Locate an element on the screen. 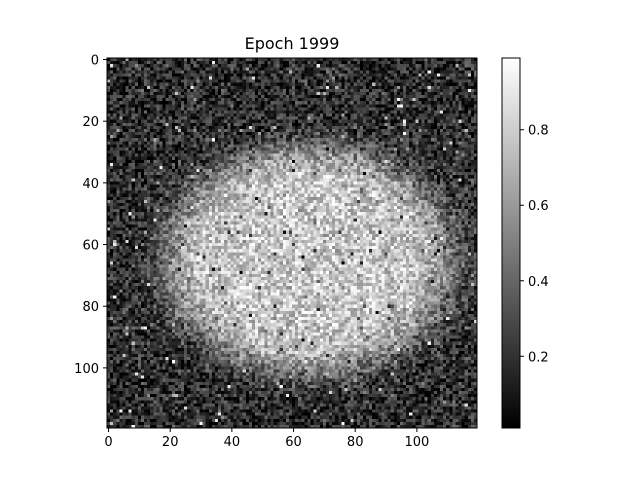  y-tick-label: 100 is located at coordinates (86, 369).